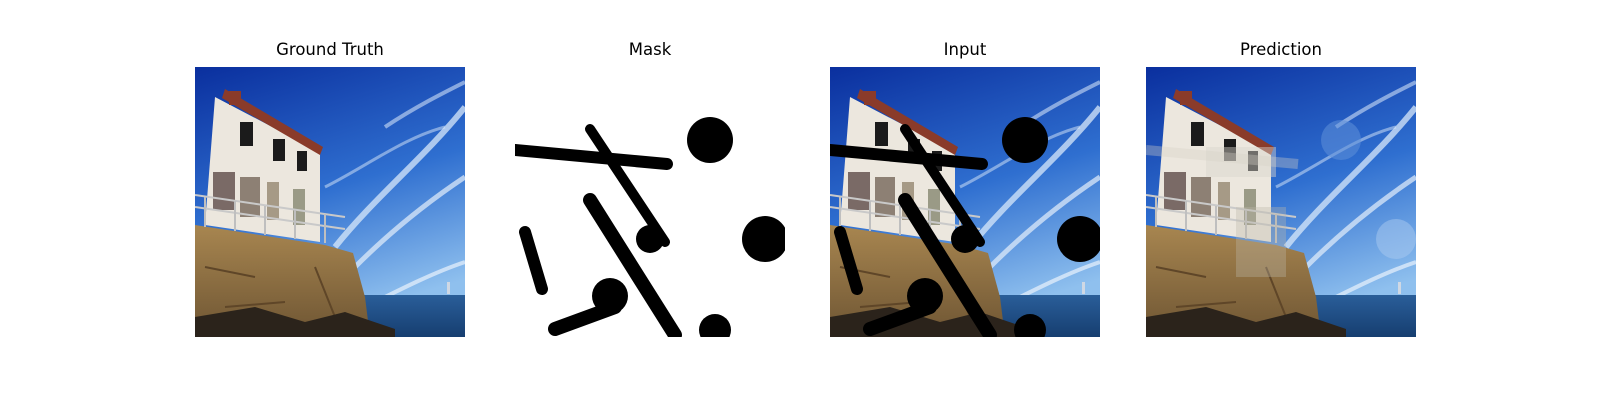 The width and height of the screenshot is (1600, 400). What do you see at coordinates (650, 49) in the screenshot?
I see `panel-title: Mask` at bounding box center [650, 49].